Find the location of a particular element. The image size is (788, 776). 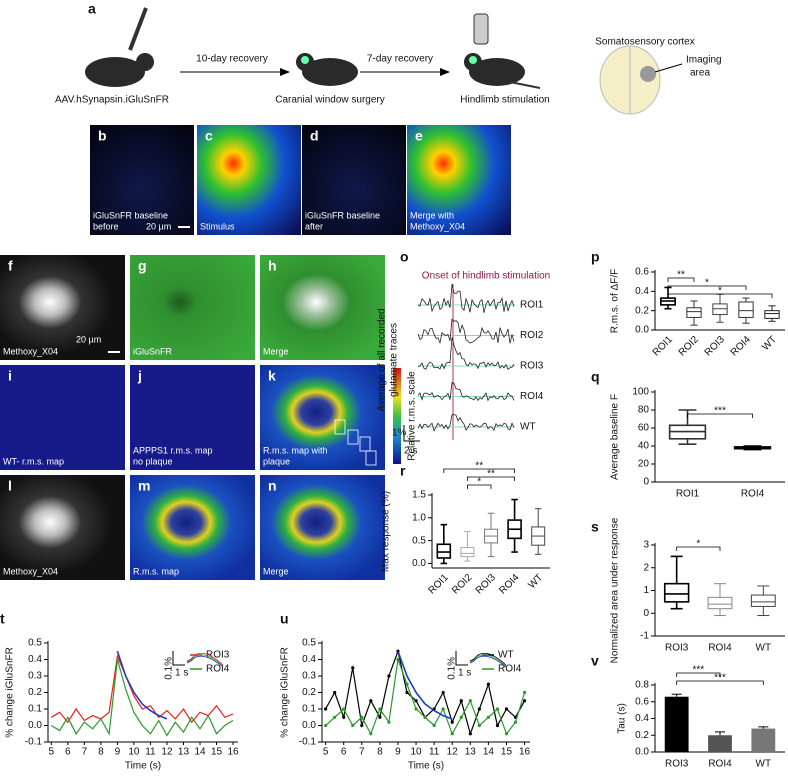

image-caption: WT- r.m.s. map is located at coordinates (33, 461).